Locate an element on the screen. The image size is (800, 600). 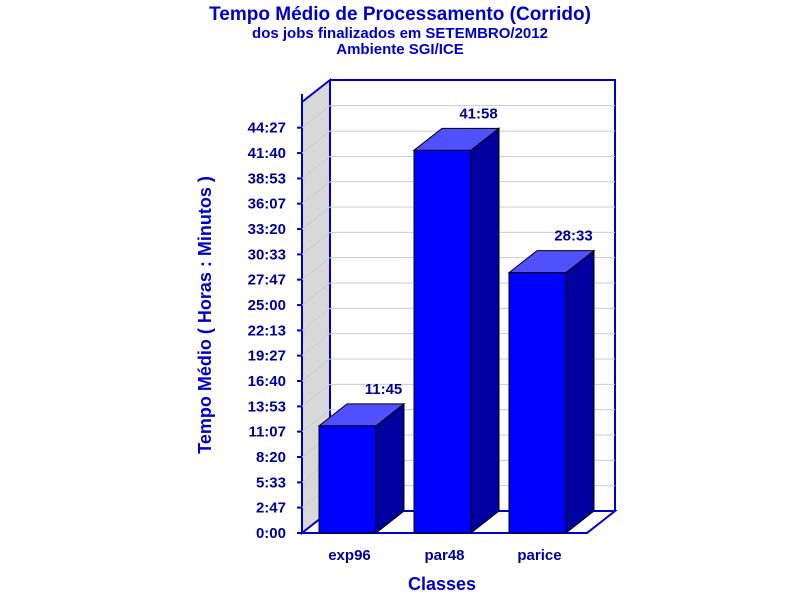
y-tick-label: 30:33 is located at coordinates (267, 254).